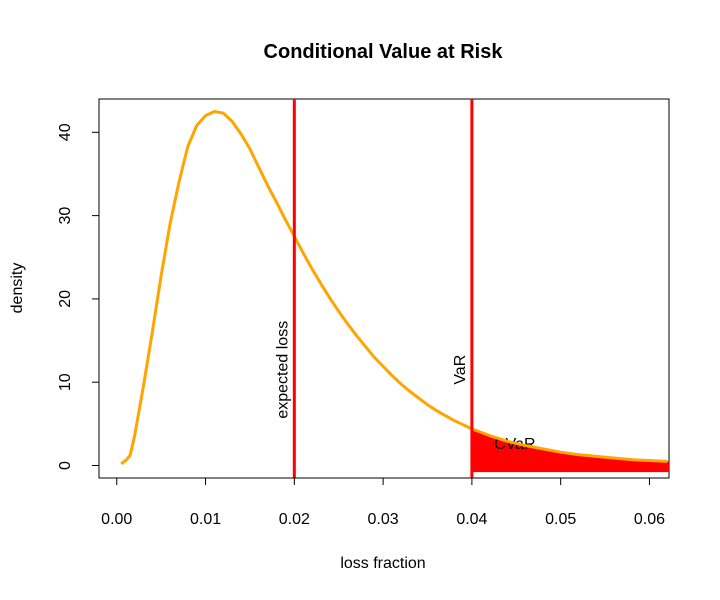 This screenshot has width=720, height=600. What do you see at coordinates (65, 132) in the screenshot?
I see `y-tick-label: 40` at bounding box center [65, 132].